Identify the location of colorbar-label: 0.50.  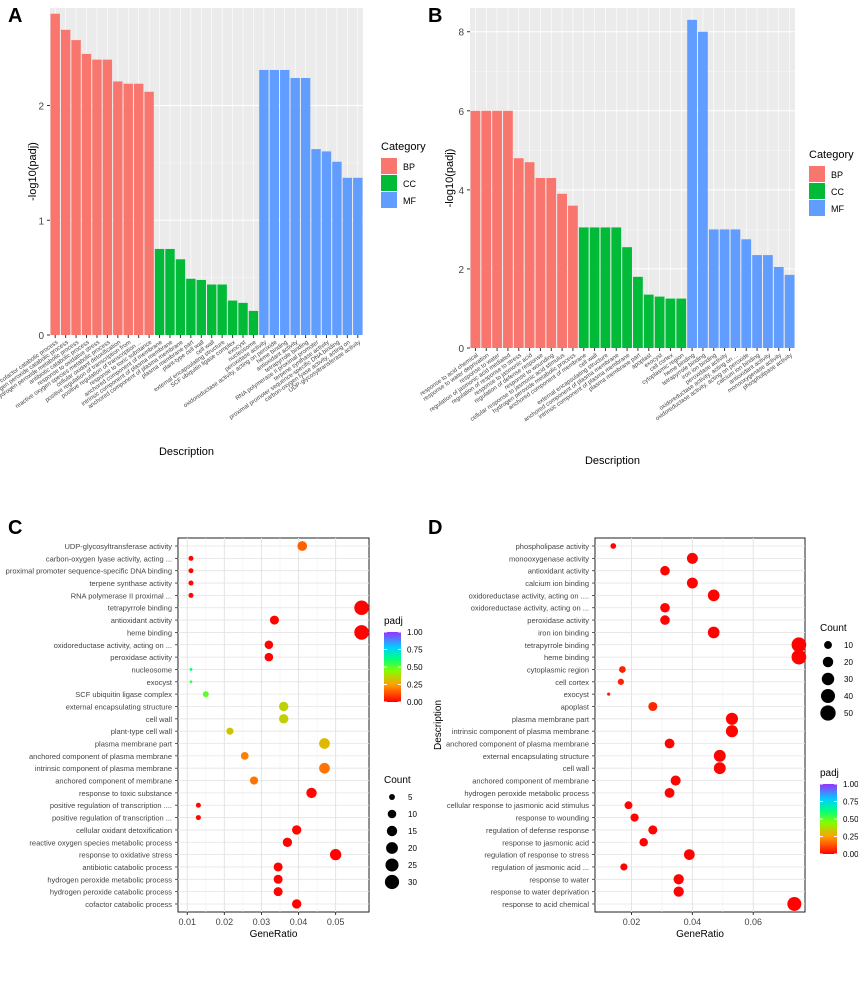
(415, 667).